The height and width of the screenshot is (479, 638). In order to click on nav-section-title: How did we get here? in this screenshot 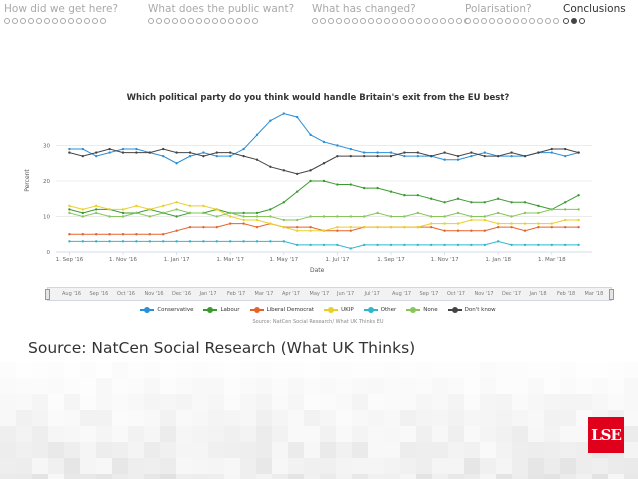, I will do `click(61, 9)`.